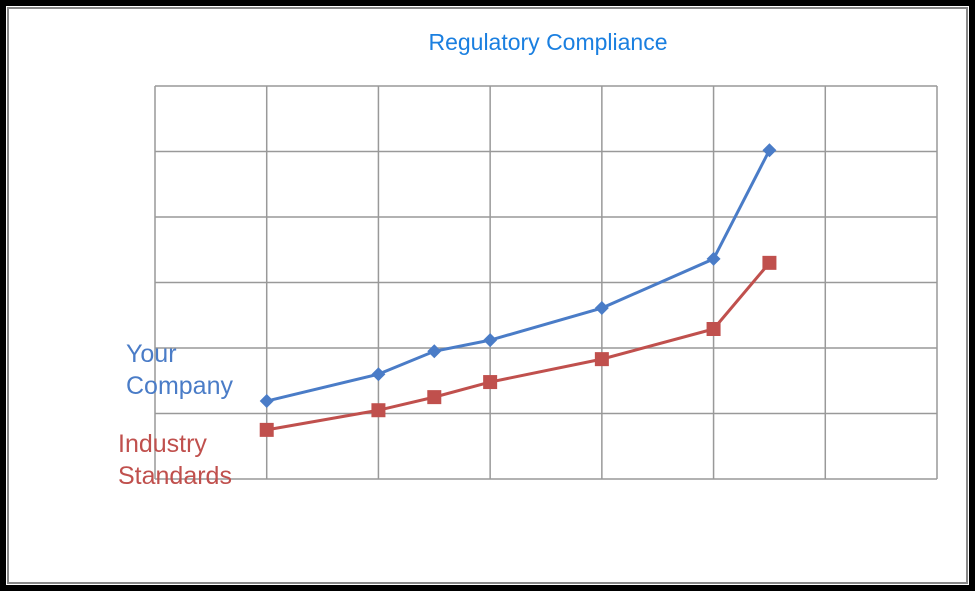 This screenshot has width=975, height=591. Describe the element at coordinates (179, 370) in the screenshot. I see `legend-label: Your Company` at that location.